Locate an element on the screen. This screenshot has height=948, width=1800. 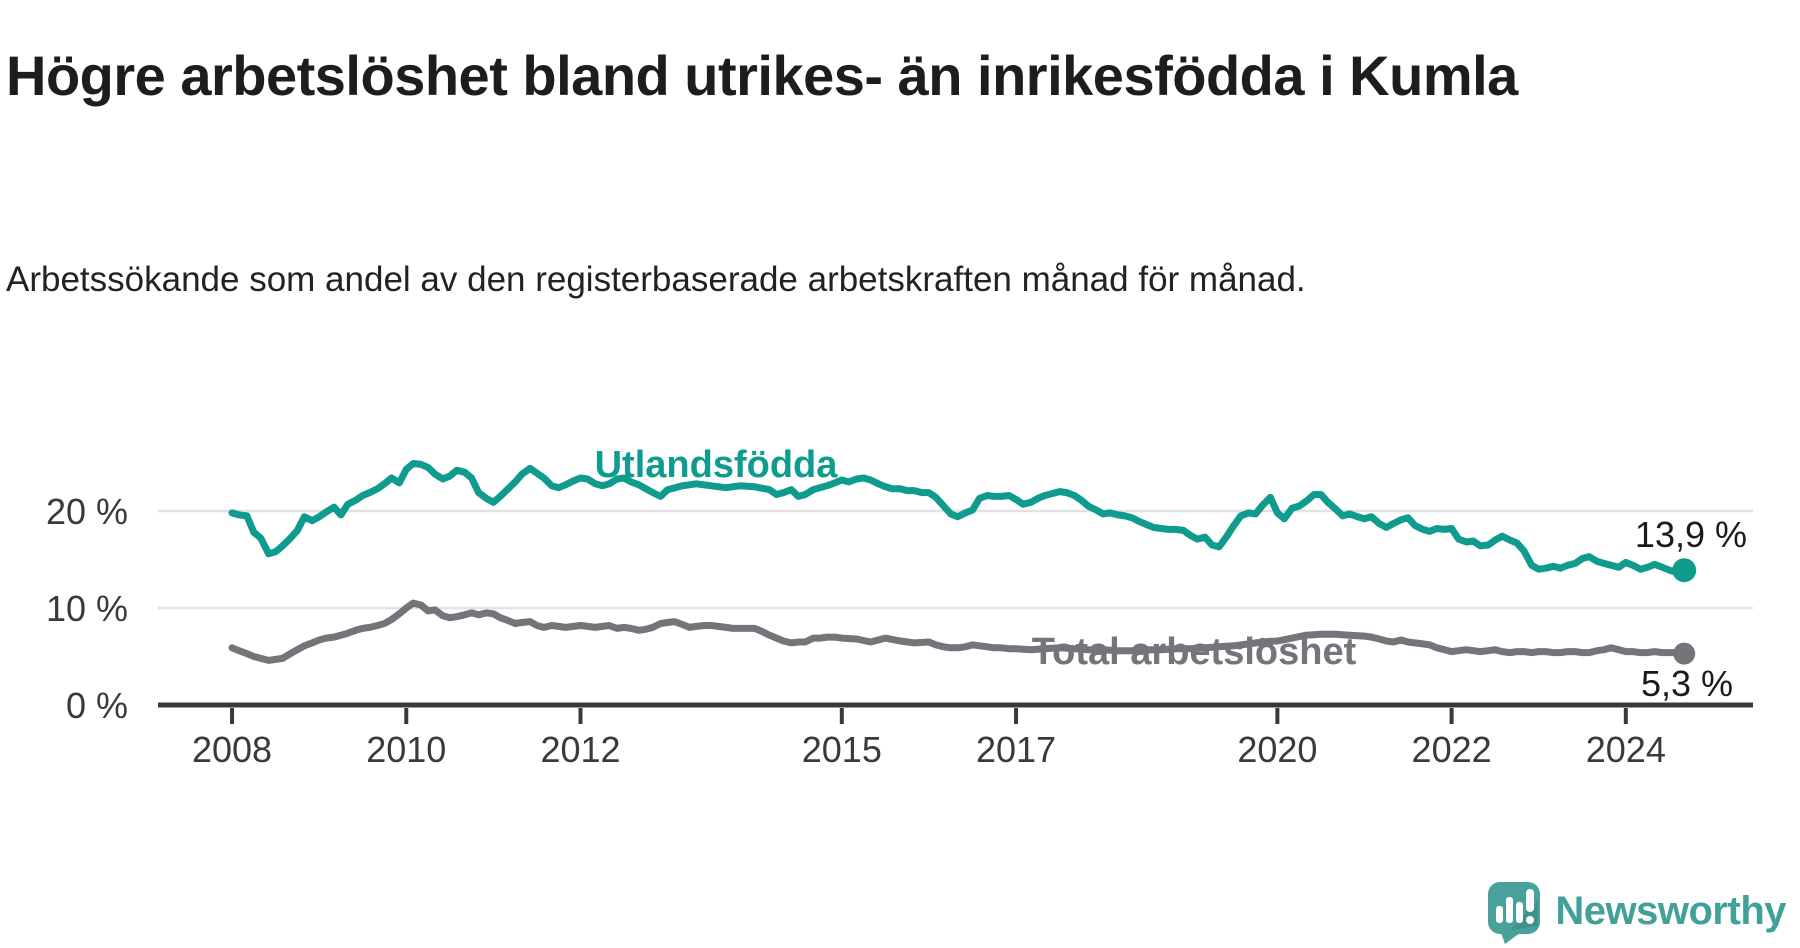
x-tick-label: 2010 is located at coordinates (406, 749).